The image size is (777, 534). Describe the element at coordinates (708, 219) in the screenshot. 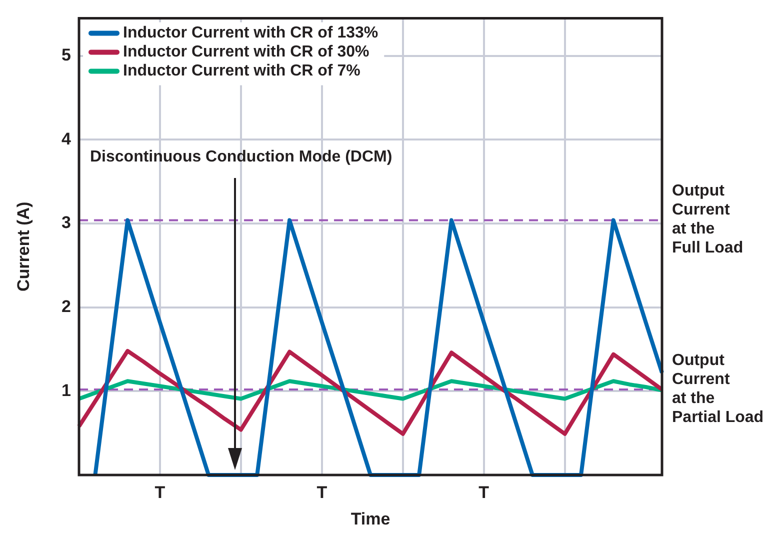

I see `ref-line-label: Output Current at the Full Load` at that location.